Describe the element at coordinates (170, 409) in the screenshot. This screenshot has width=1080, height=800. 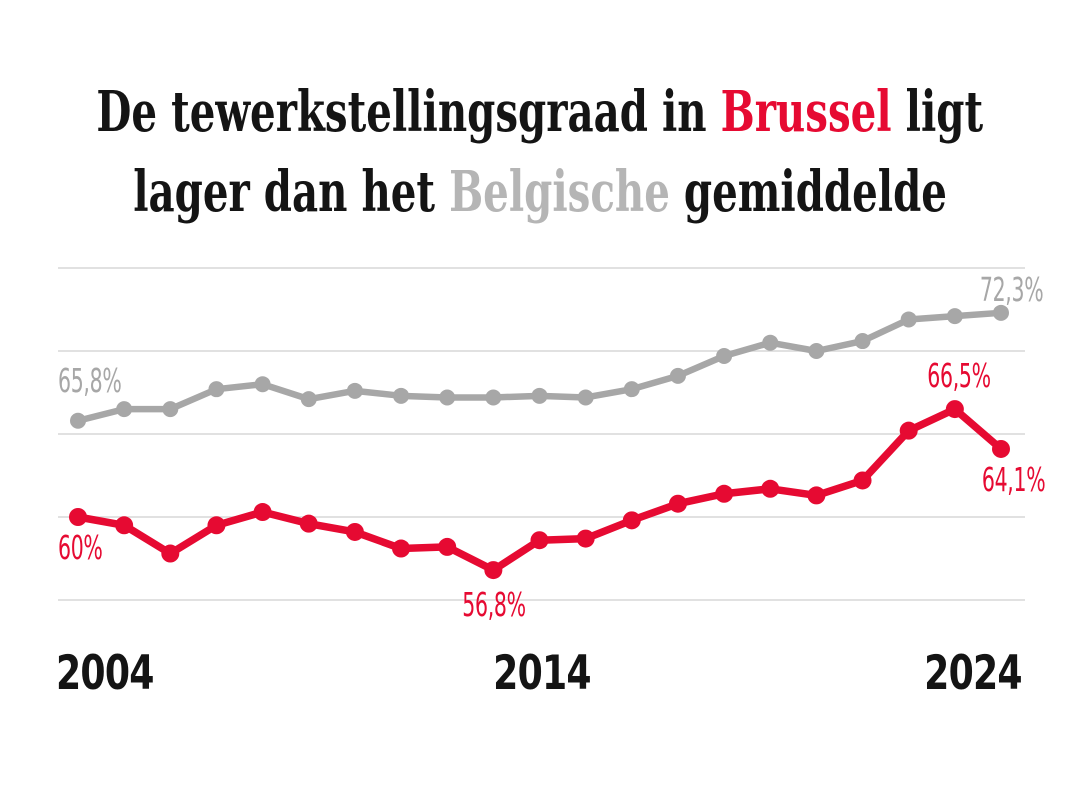
I see `belgium-point-2006` at that location.